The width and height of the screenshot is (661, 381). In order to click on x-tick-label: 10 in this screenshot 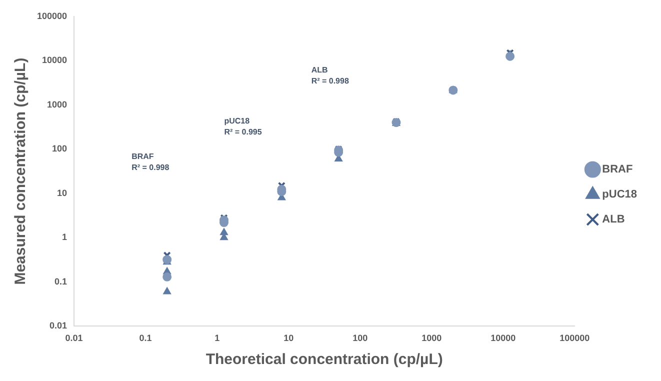, I will do `click(289, 338)`.